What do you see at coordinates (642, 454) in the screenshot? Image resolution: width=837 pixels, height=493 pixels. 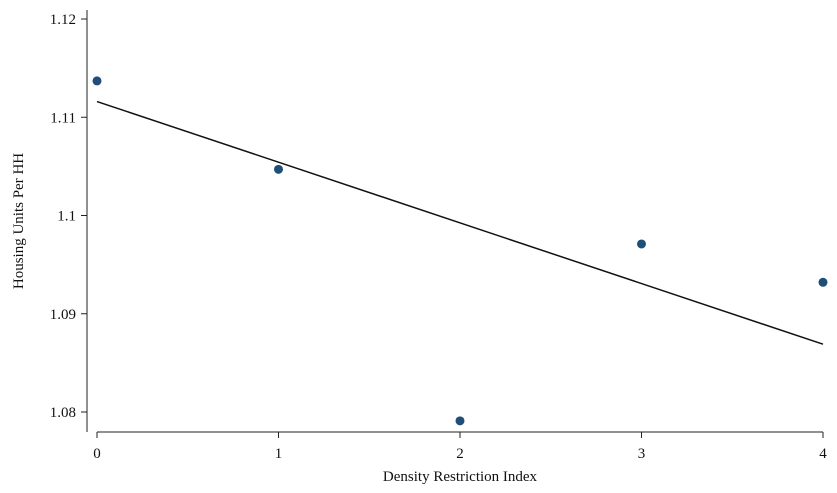 I see `x-tick-label: 3` at bounding box center [642, 454].